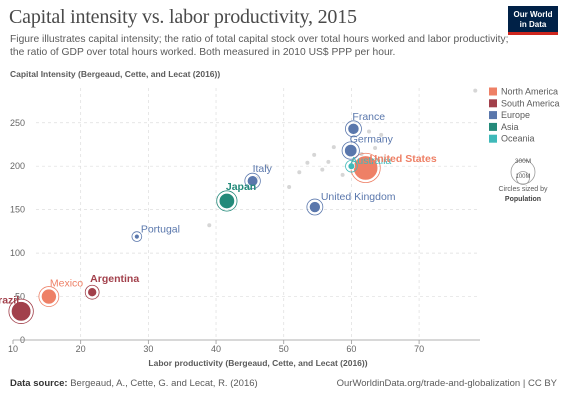 This screenshot has width=567, height=400. I want to click on y-tick-label: 50, so click(20, 297).